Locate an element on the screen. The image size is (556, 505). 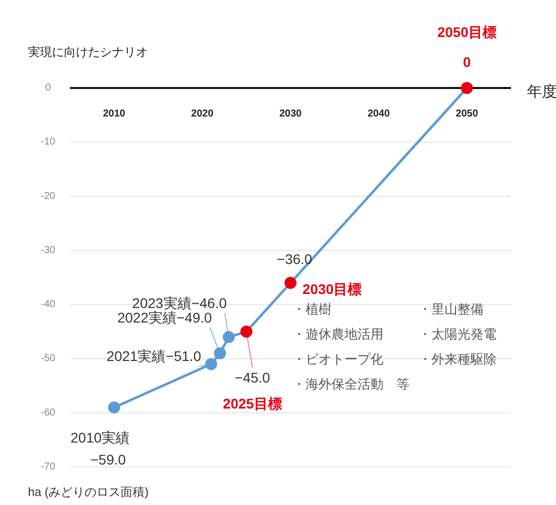
annotation: 2022実績−49.0 is located at coordinates (164, 317).